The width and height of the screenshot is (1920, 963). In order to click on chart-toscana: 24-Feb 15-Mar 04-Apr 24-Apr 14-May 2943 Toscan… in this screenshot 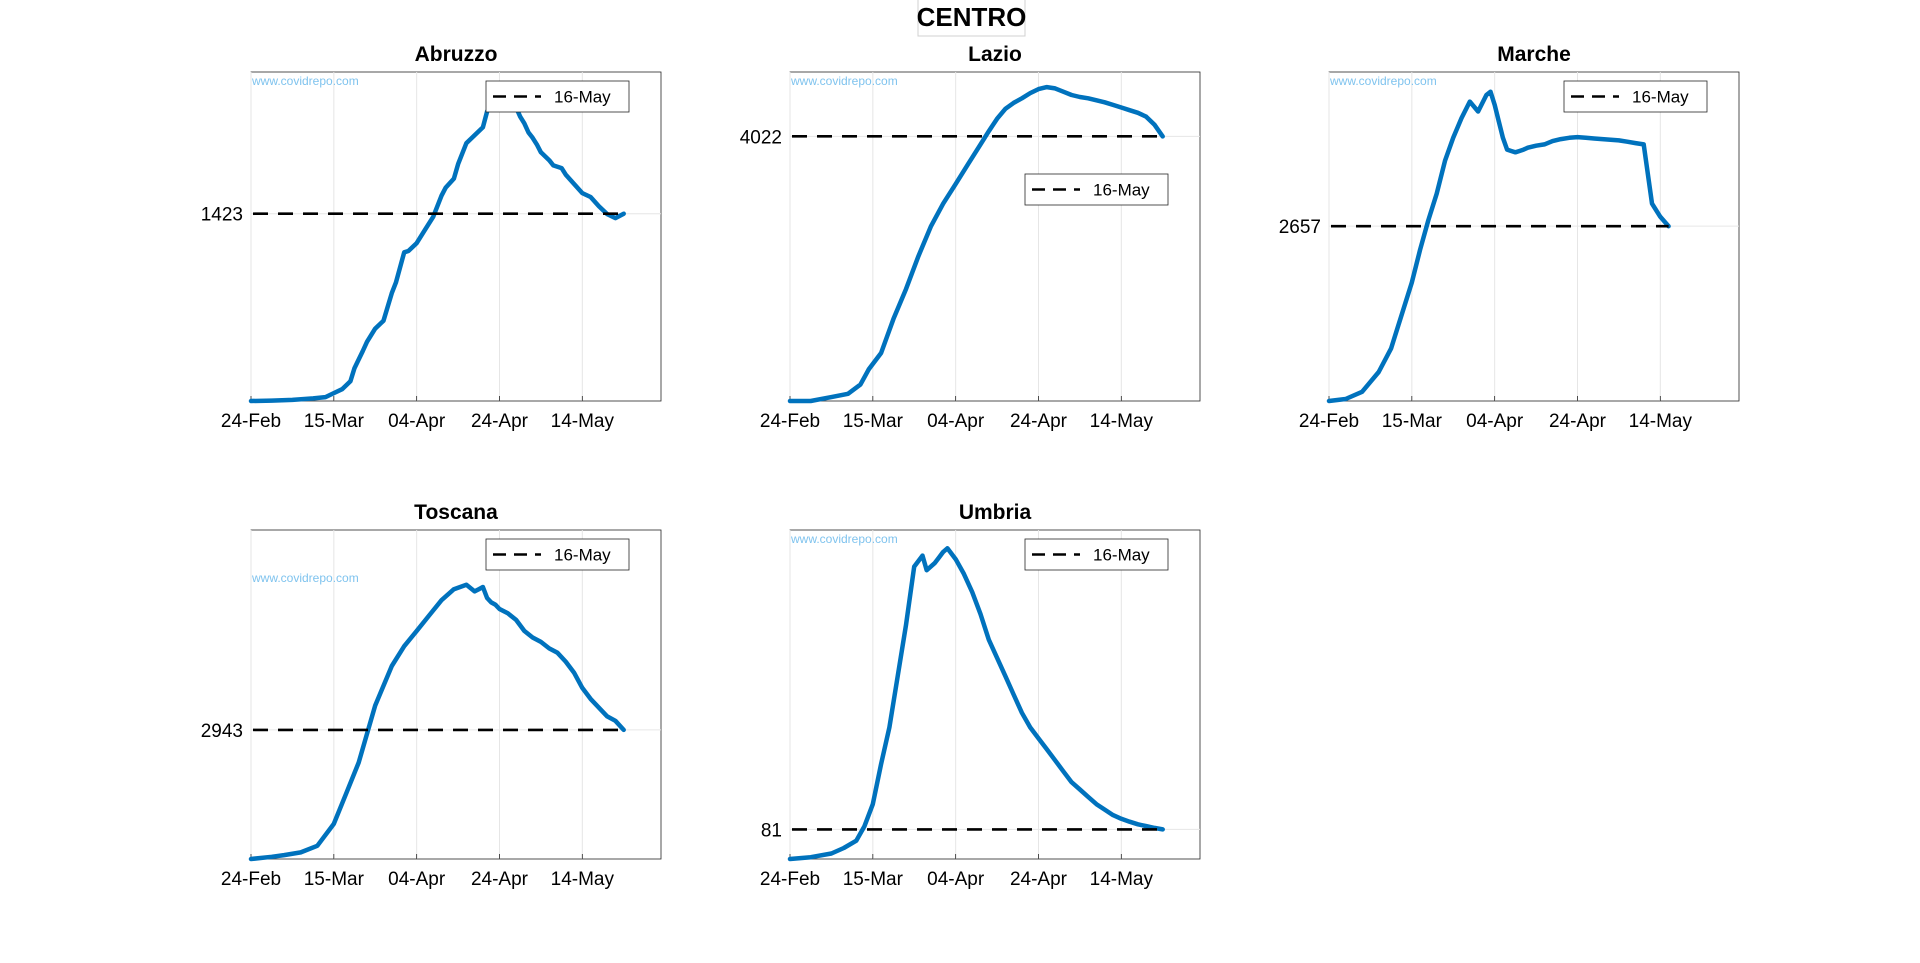, I will do `click(431, 695)`.